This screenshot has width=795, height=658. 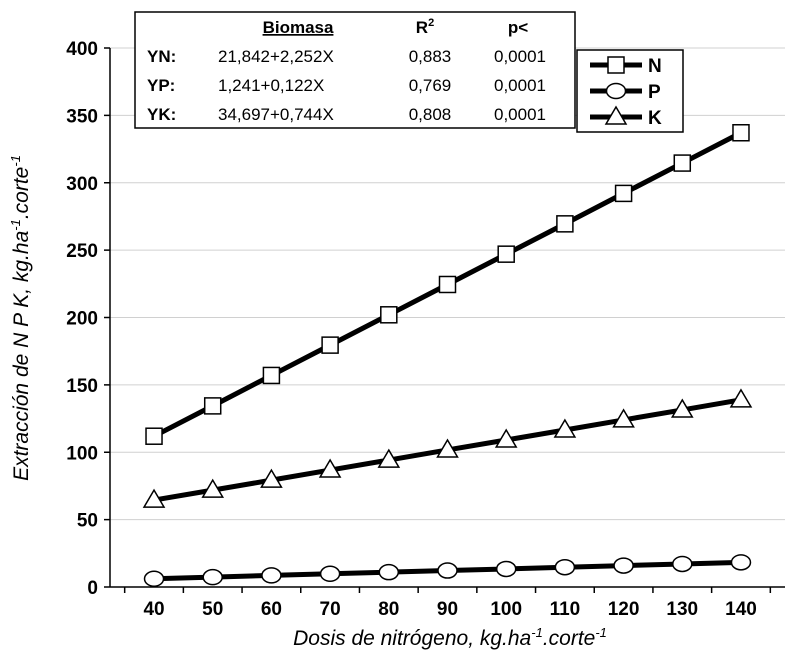 What do you see at coordinates (82, 453) in the screenshot?
I see `y-tick-label: 100` at bounding box center [82, 453].